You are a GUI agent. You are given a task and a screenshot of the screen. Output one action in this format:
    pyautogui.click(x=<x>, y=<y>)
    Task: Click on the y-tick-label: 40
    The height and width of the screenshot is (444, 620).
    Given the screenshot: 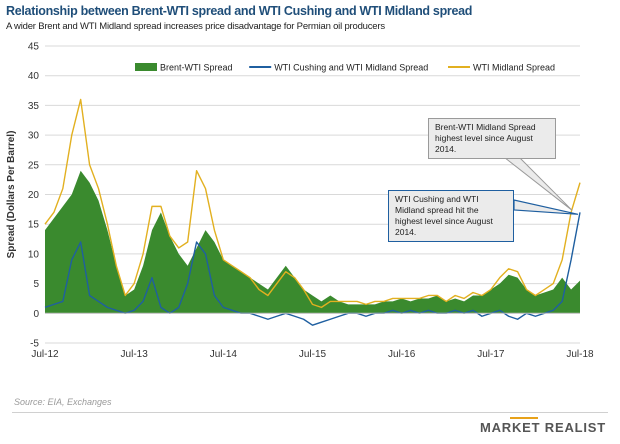 What is the action you would take?
    pyautogui.click(x=34, y=76)
    